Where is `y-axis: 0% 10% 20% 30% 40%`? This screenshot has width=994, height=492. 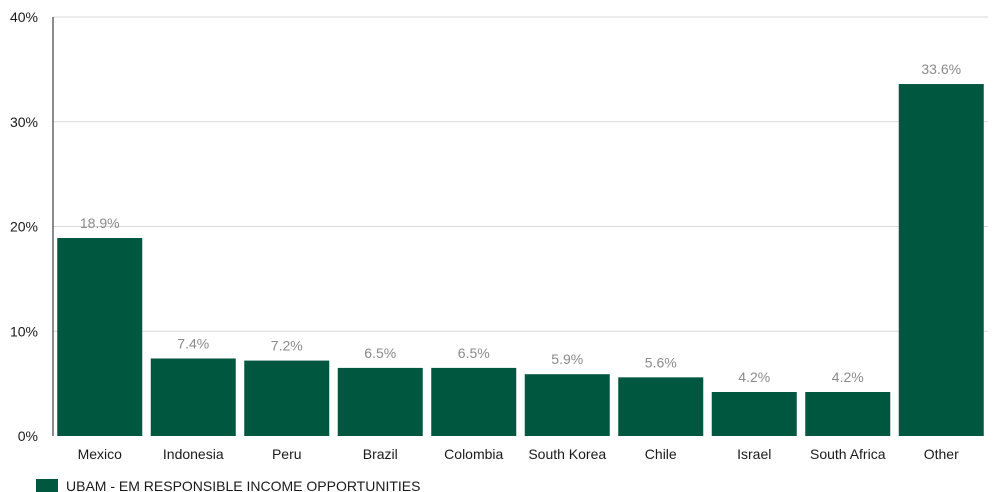 y-axis: 0% 10% 20% 30% 40% is located at coordinates (32, 226).